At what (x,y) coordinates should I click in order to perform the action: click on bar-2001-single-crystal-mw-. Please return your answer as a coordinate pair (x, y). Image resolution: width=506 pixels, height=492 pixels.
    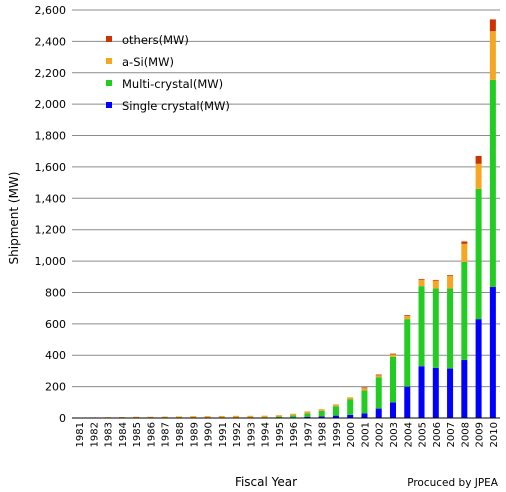
    Looking at the image, I should click on (364, 415).